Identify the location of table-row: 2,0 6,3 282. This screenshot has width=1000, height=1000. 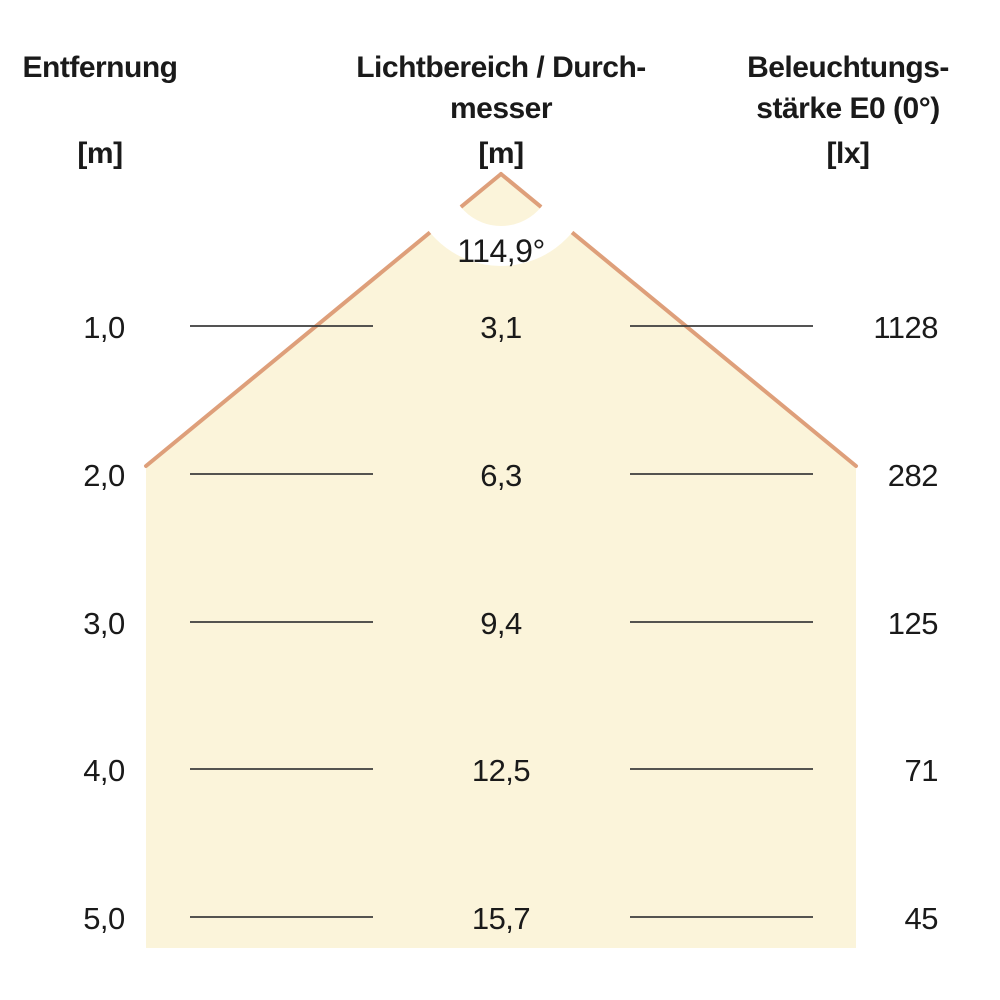
(510, 475).